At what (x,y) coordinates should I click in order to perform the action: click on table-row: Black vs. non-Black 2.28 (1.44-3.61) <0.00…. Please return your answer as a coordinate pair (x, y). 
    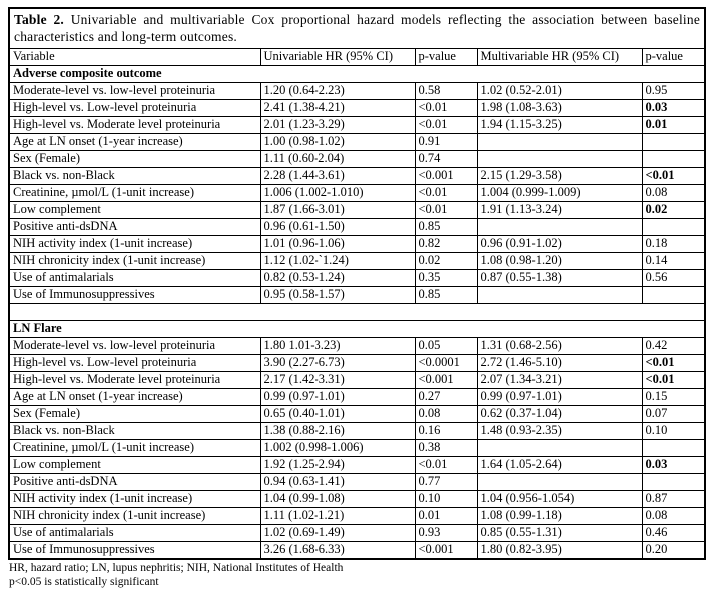
    Looking at the image, I should click on (357, 175).